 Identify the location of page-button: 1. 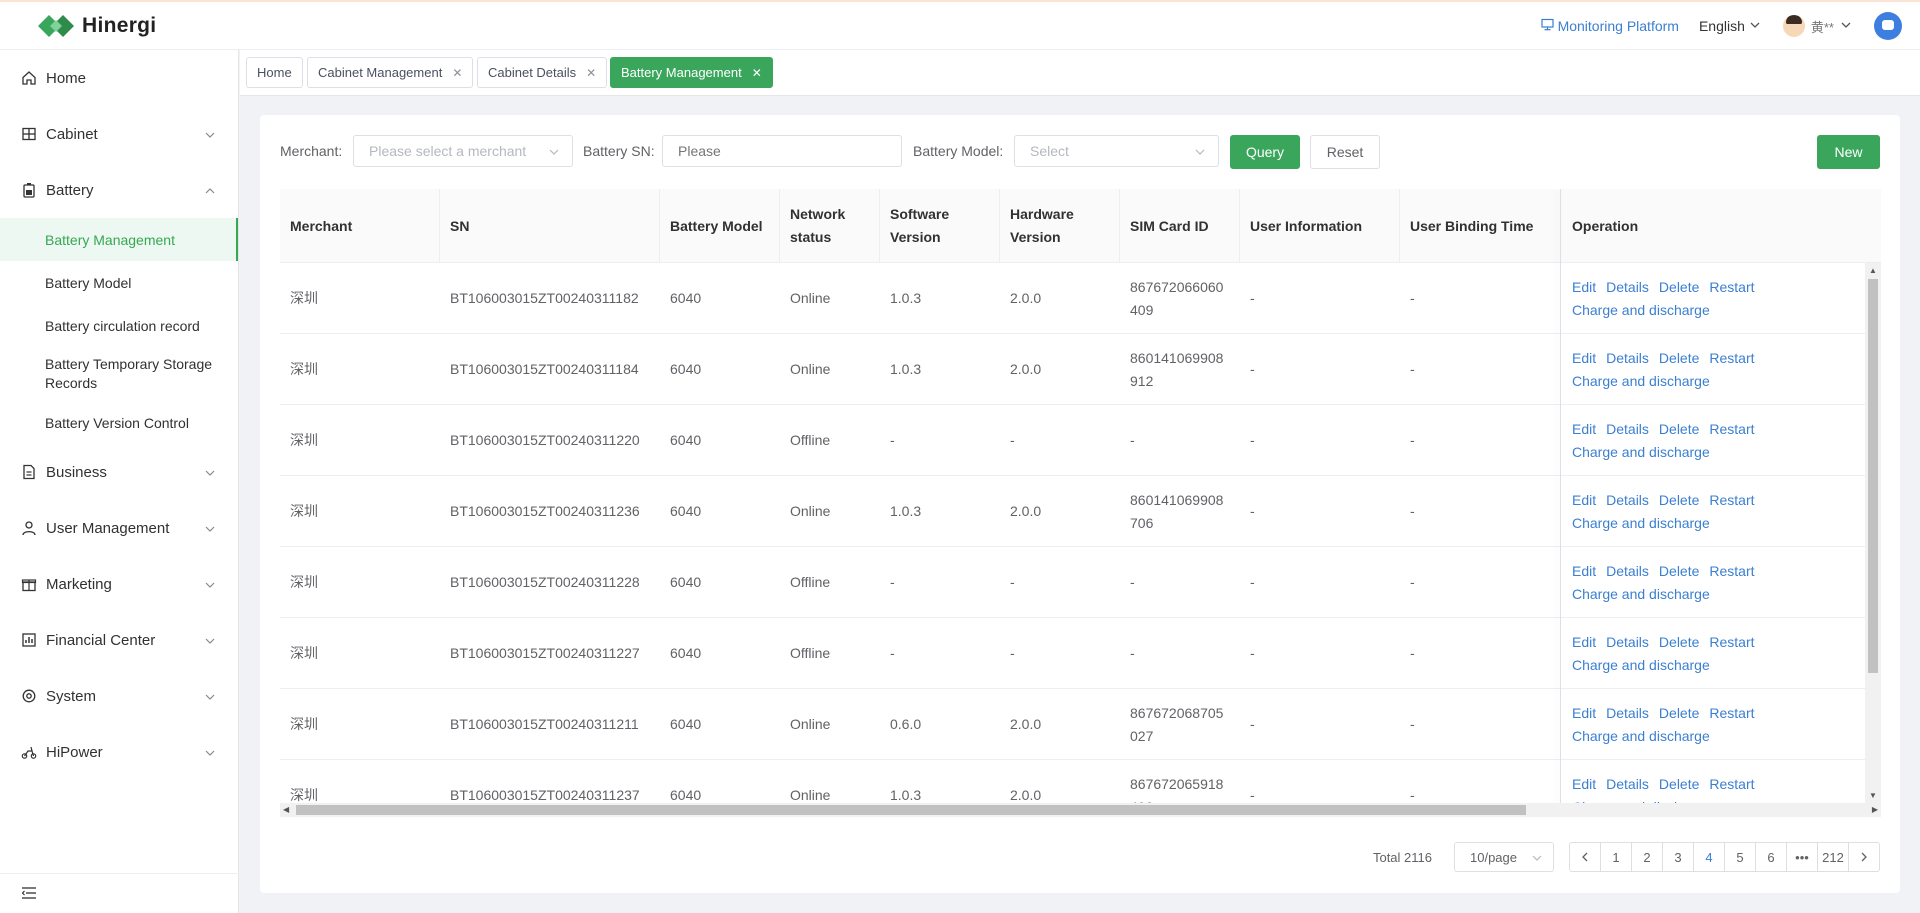
(1616, 857).